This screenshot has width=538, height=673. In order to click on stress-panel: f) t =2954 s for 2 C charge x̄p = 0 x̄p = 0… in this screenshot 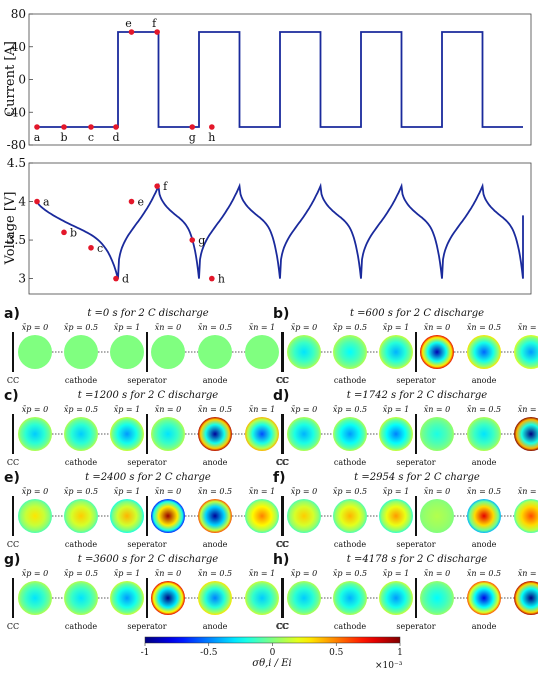, I will do `click(405, 509)`.